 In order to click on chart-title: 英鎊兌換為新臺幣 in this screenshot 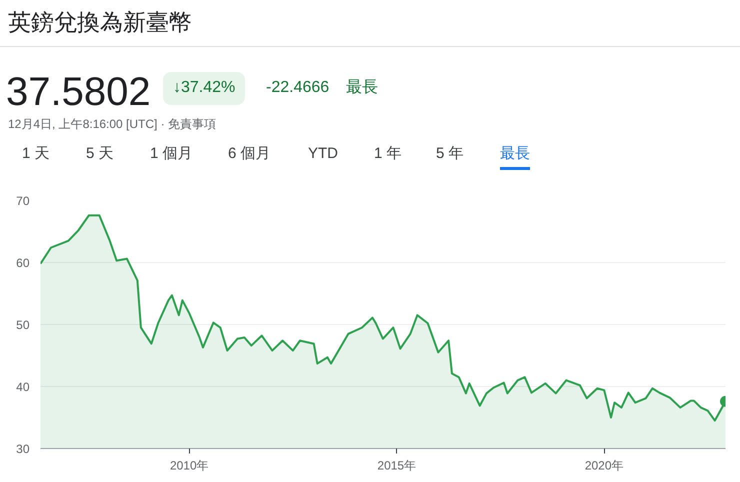, I will do `click(100, 22)`.